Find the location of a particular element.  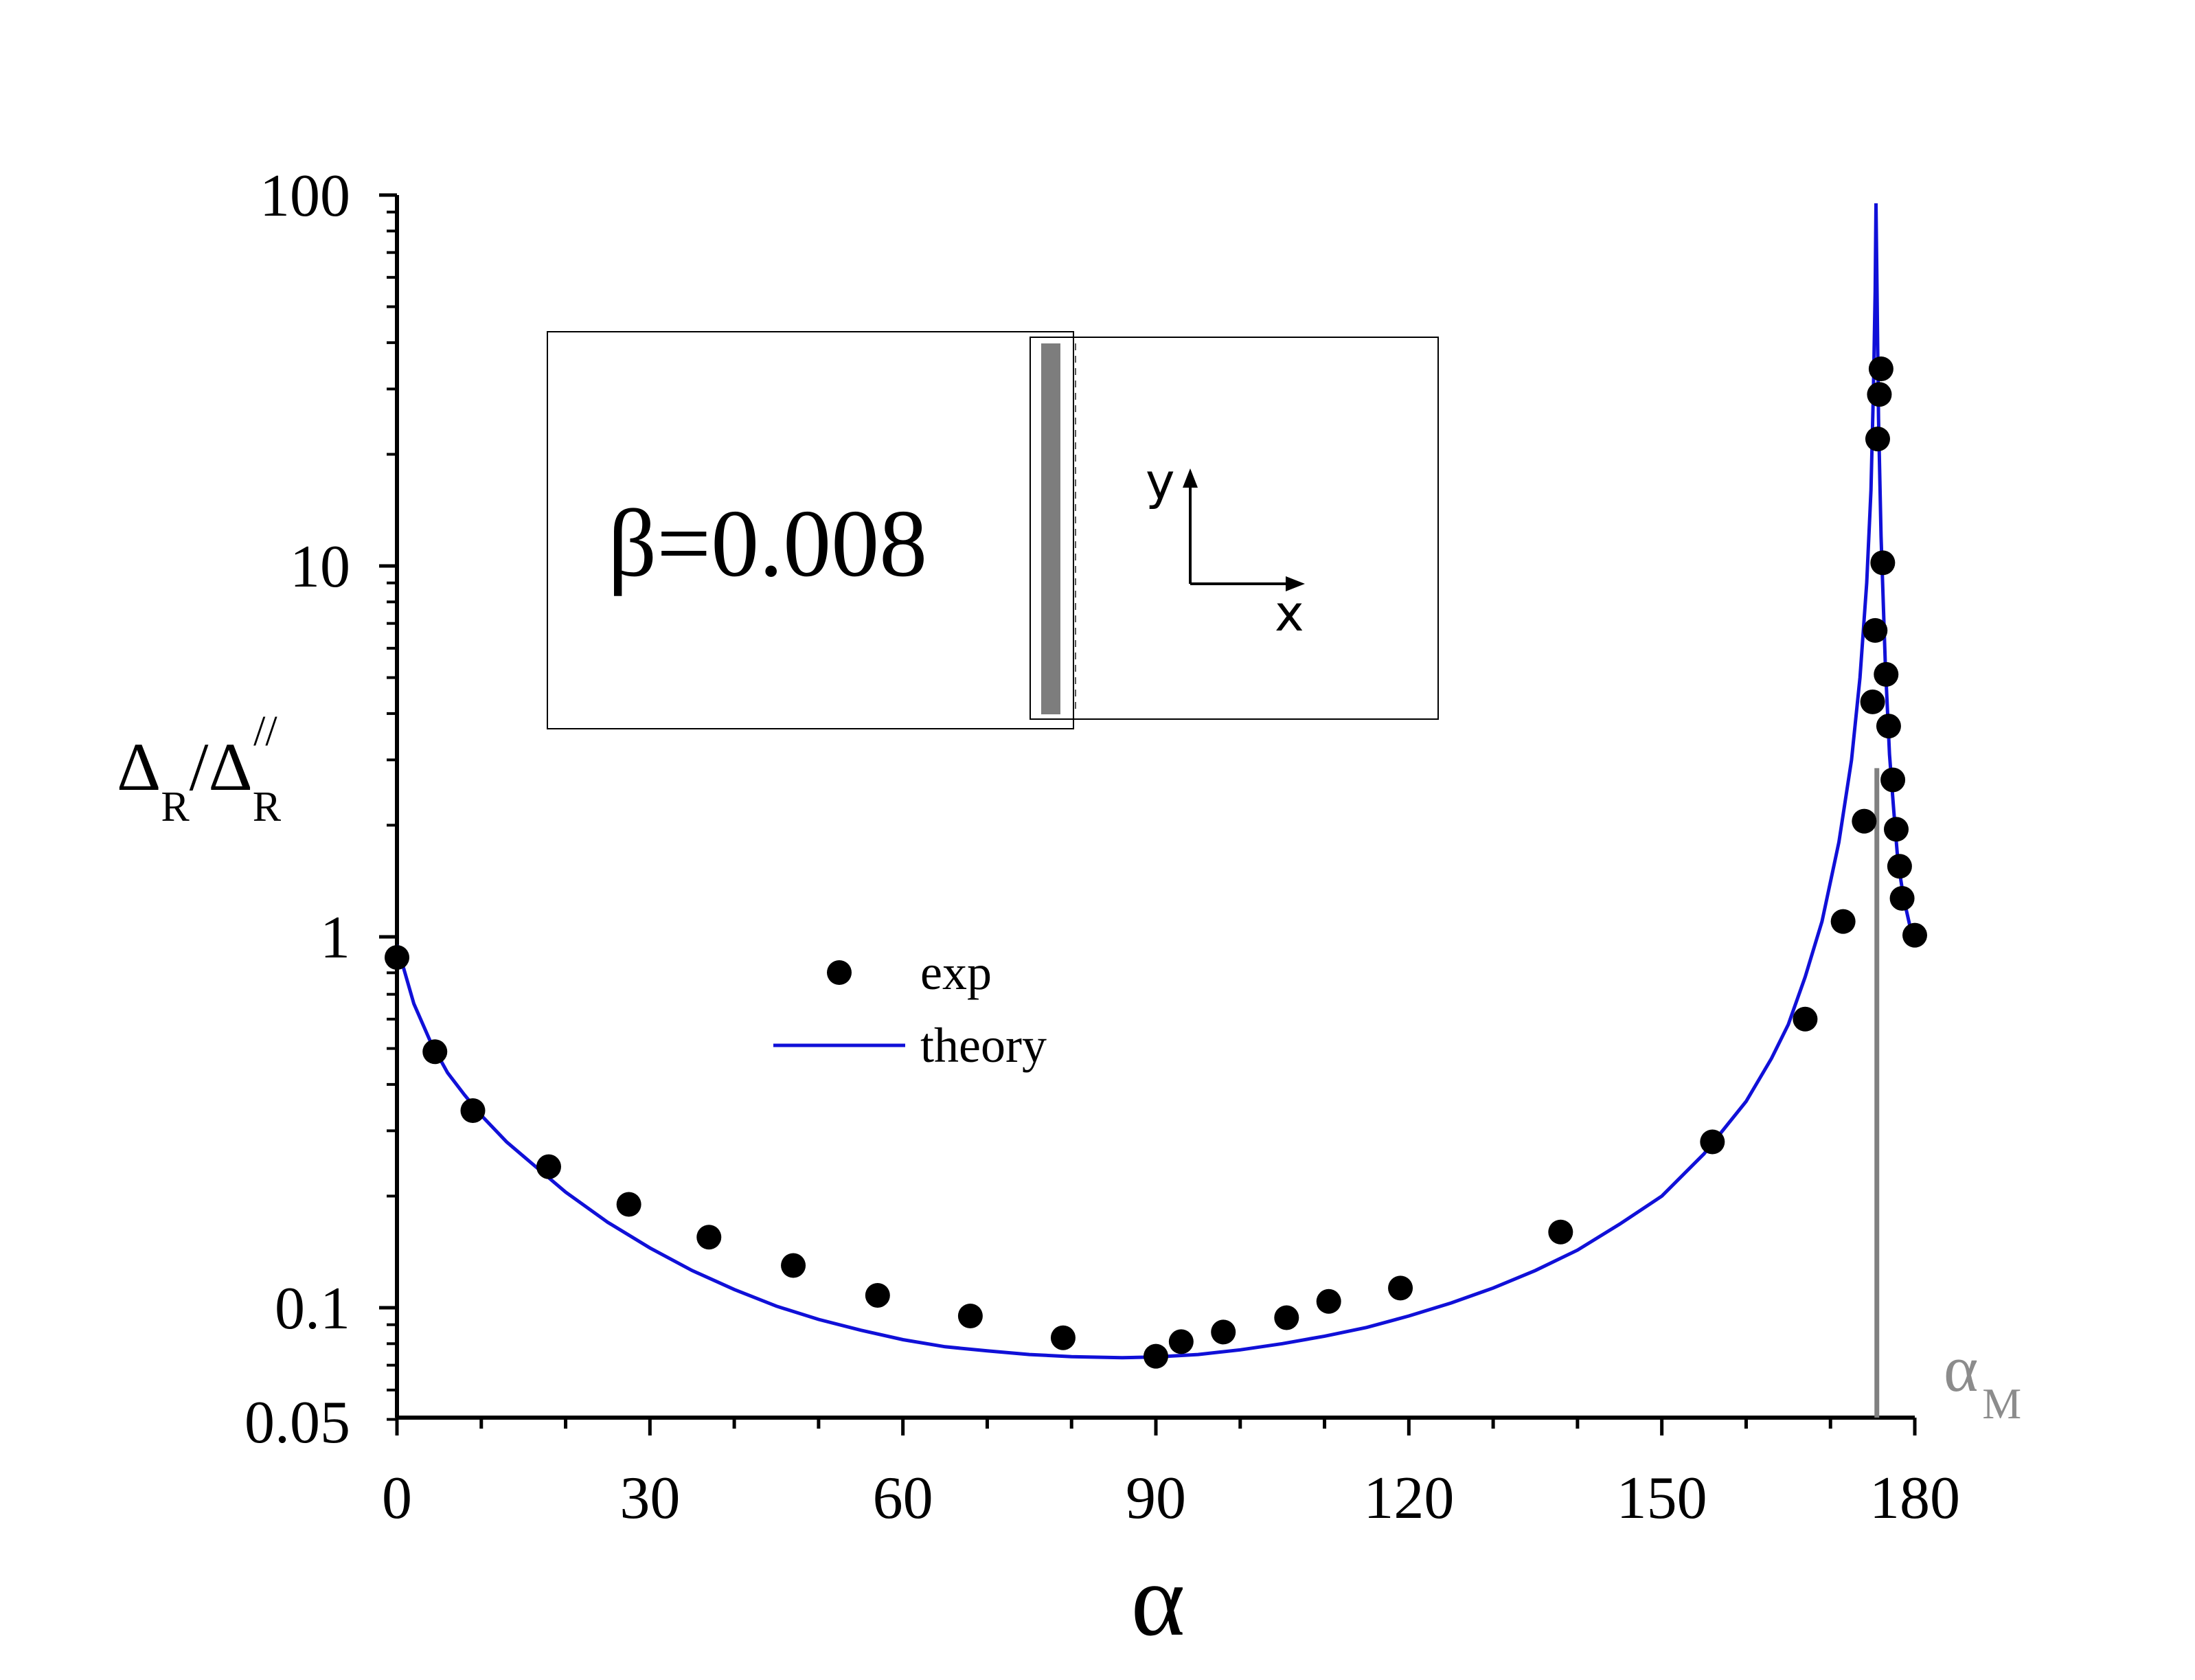

coord-y-label: y is located at coordinates (1161, 481).